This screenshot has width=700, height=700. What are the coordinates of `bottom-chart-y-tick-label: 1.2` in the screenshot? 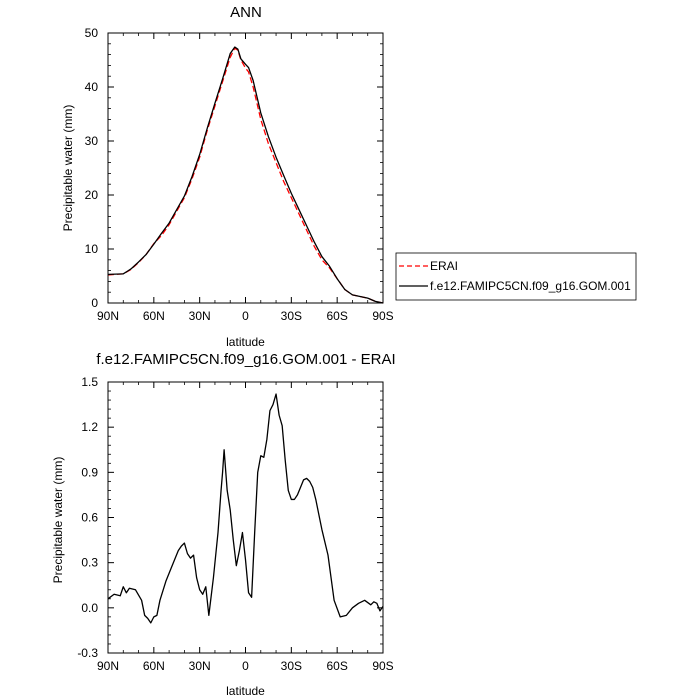 It's located at (89, 427).